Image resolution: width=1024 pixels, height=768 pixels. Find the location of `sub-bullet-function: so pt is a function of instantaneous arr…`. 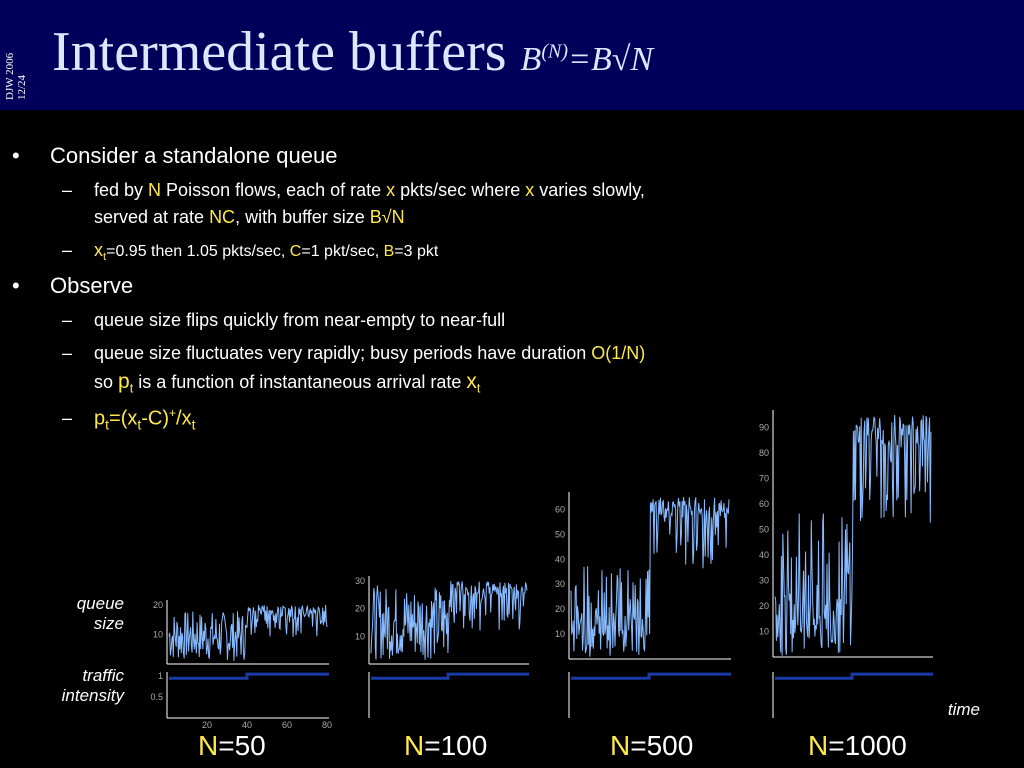

sub-bullet-function: so pt is a function of instantaneous arr… is located at coordinates (287, 383).